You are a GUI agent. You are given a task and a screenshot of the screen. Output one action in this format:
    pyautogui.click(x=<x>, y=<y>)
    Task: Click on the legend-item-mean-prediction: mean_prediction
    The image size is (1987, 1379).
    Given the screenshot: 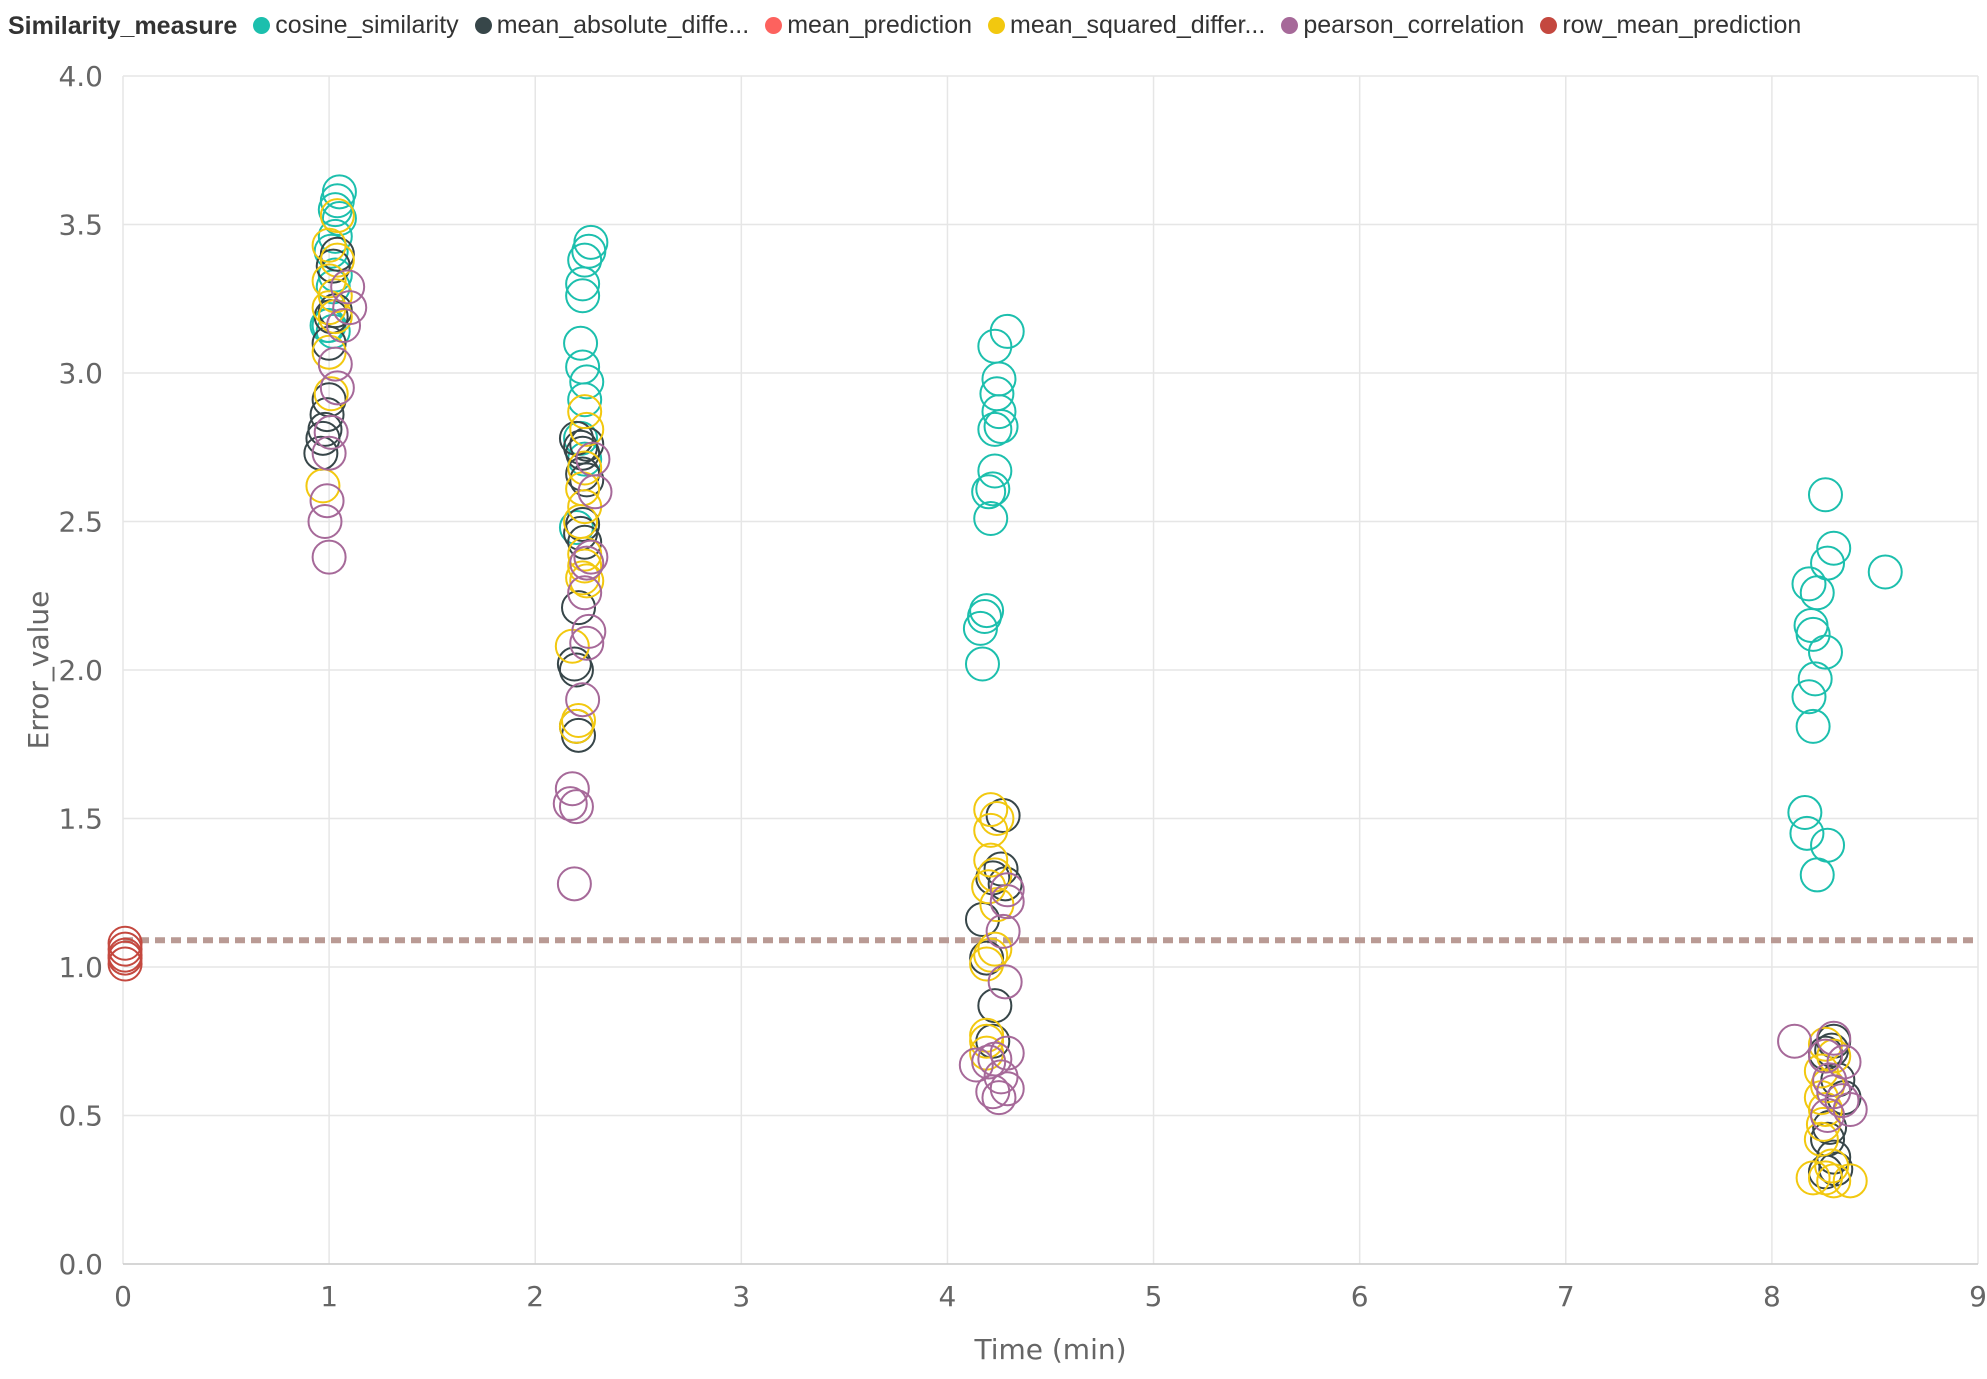 What is the action you would take?
    pyautogui.click(x=868, y=25)
    